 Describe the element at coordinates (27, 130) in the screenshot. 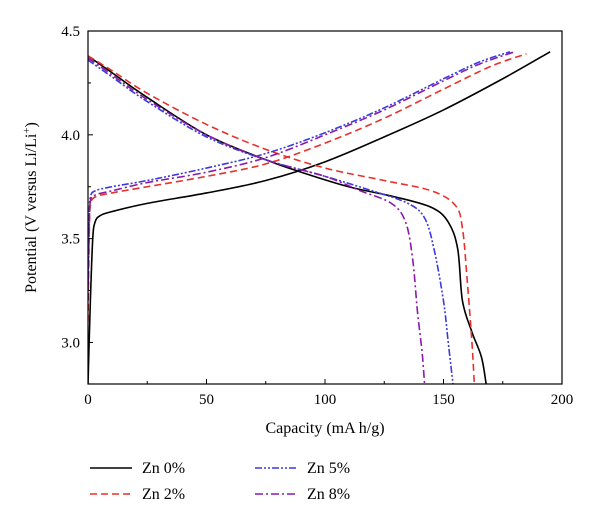

I see `y-axis-title-sup: +` at that location.